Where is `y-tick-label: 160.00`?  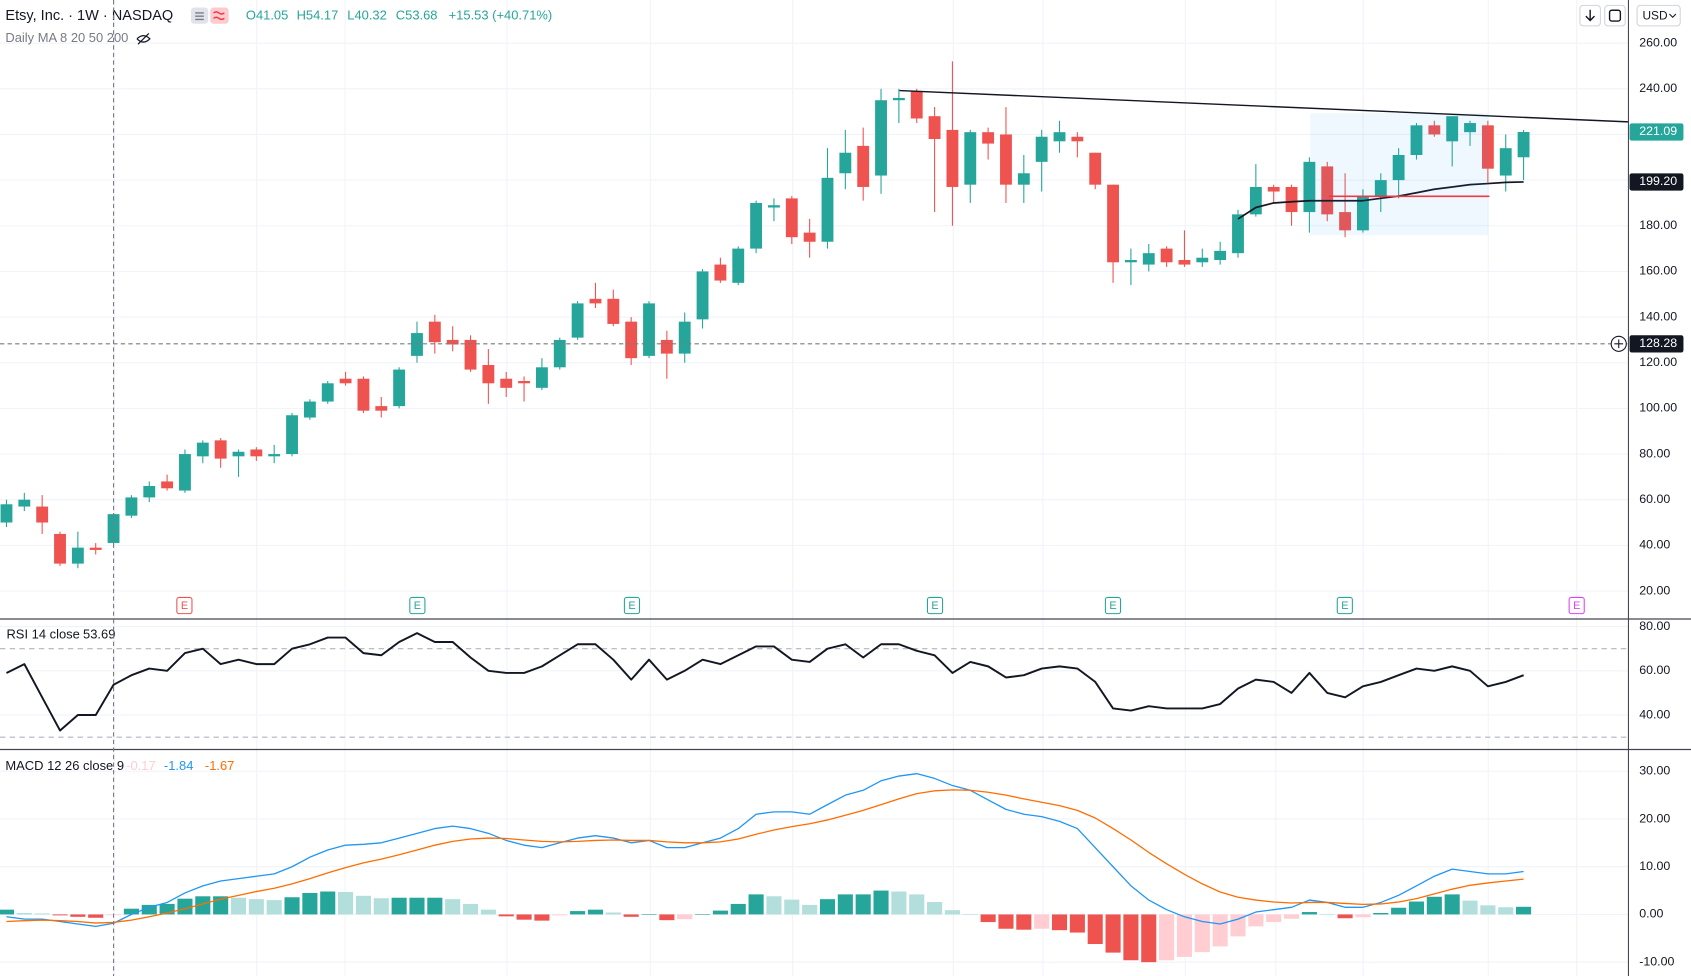 y-tick-label: 160.00 is located at coordinates (1658, 271).